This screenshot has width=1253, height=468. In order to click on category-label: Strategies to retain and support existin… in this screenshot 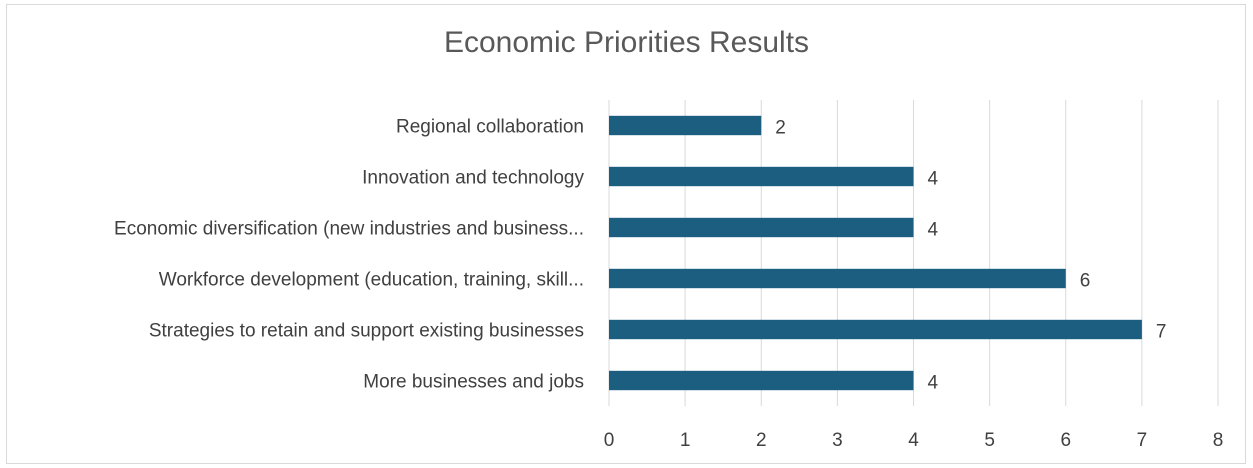, I will do `click(366, 331)`.